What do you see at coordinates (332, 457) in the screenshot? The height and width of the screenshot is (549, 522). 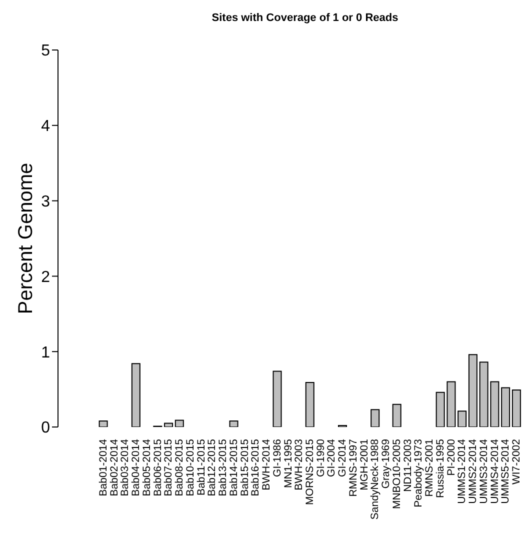 I see `x-tick-label: GI-2004` at bounding box center [332, 457].